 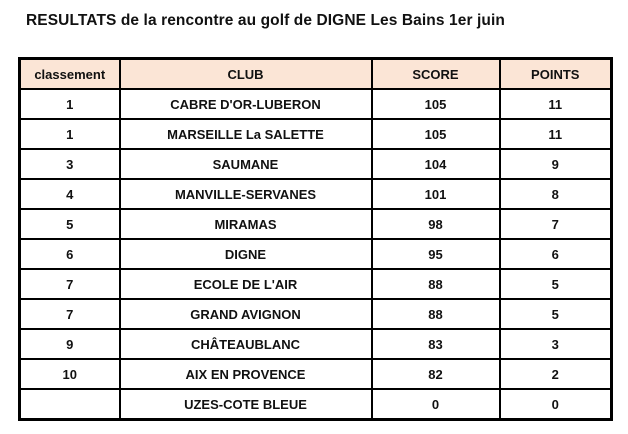 I want to click on table-row: 7 GRAND AVIGNON 88 5, so click(x=315, y=314).